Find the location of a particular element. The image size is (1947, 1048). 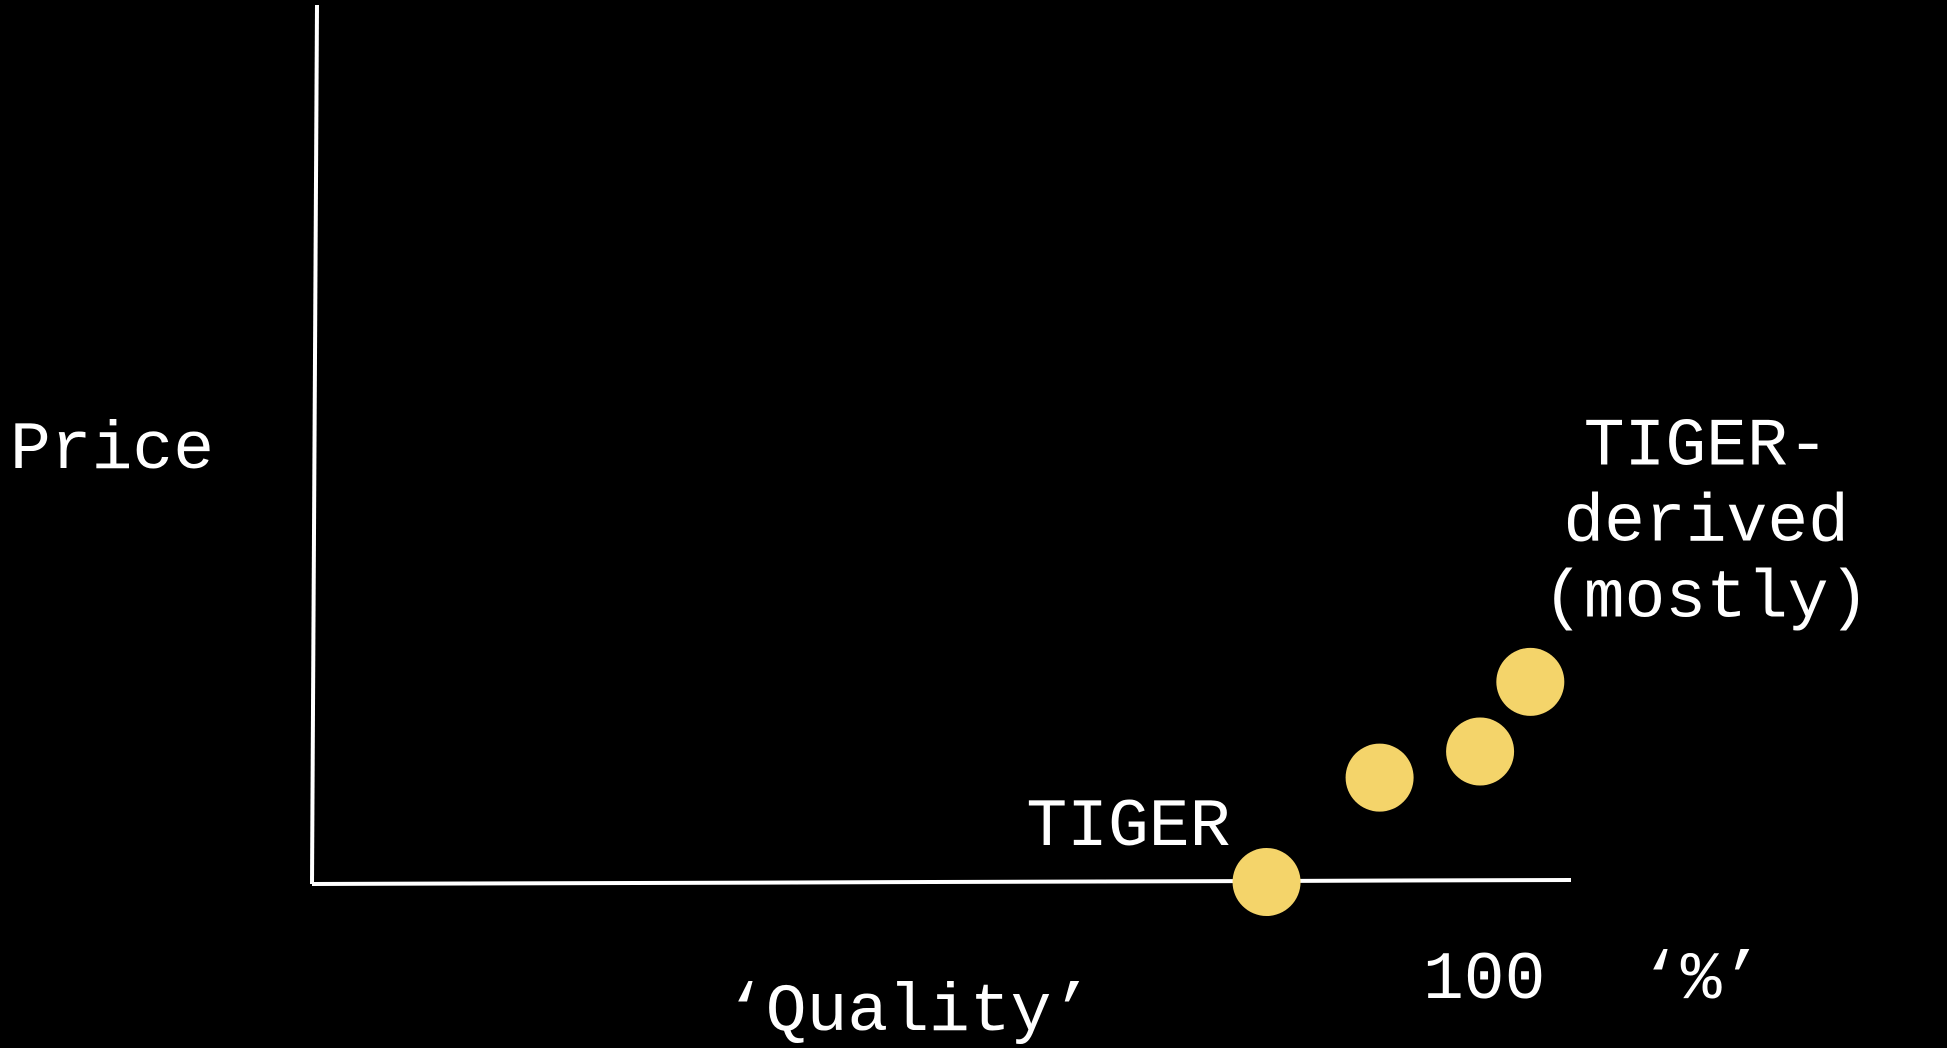

y-axis-label: Price is located at coordinates (112, 450).